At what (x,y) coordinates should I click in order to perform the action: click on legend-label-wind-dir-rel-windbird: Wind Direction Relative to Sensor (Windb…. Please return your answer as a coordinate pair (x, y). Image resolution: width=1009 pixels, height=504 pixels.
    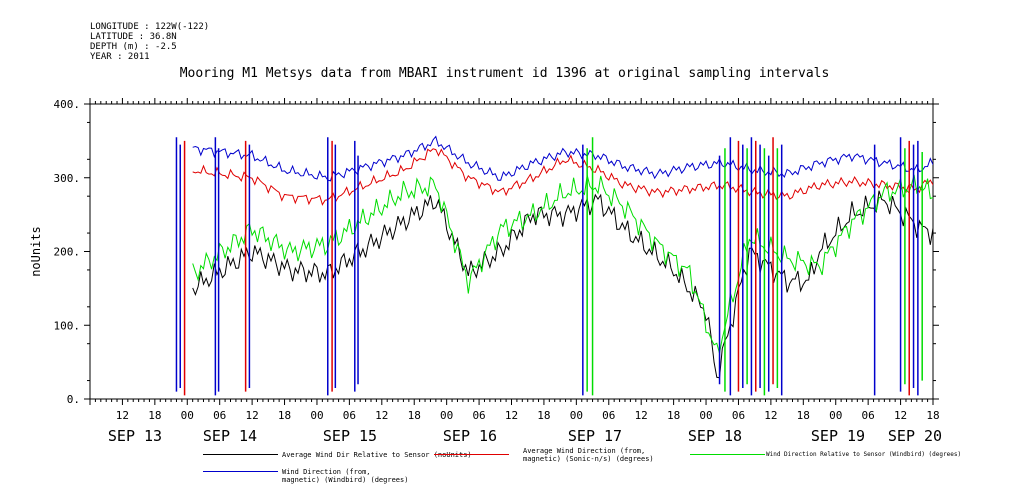
    Looking at the image, I should click on (864, 454).